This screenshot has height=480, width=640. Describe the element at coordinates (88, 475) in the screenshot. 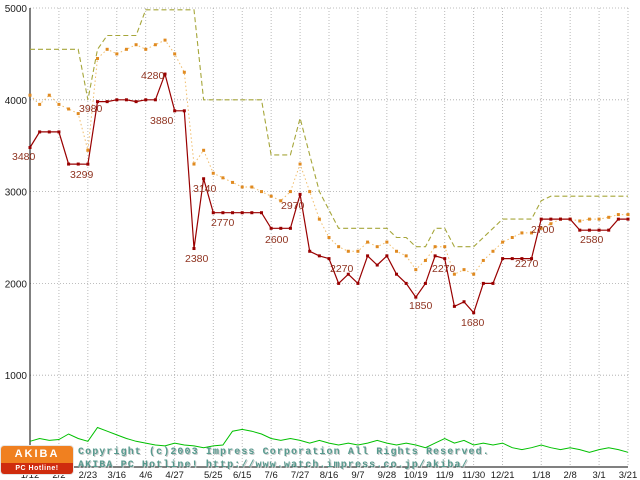

I see `x-tick-label: 2/23` at that location.